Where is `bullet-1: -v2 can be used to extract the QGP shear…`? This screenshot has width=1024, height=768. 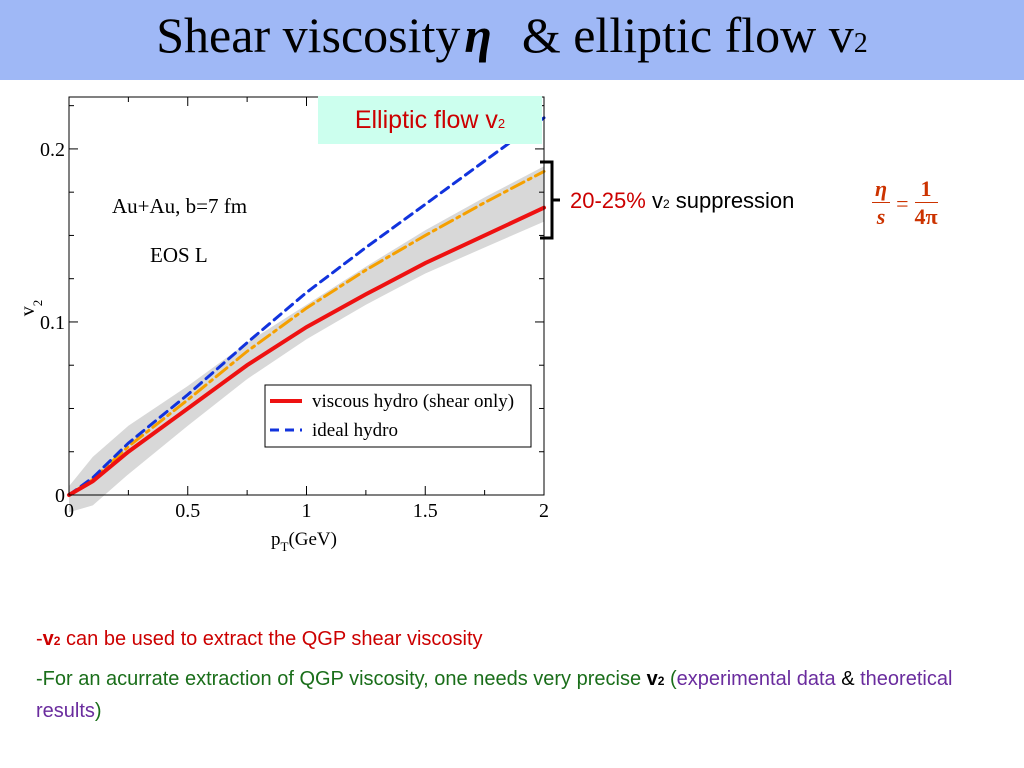 bullet-1: -v2 can be used to extract the QGP shear… is located at coordinates (259, 639).